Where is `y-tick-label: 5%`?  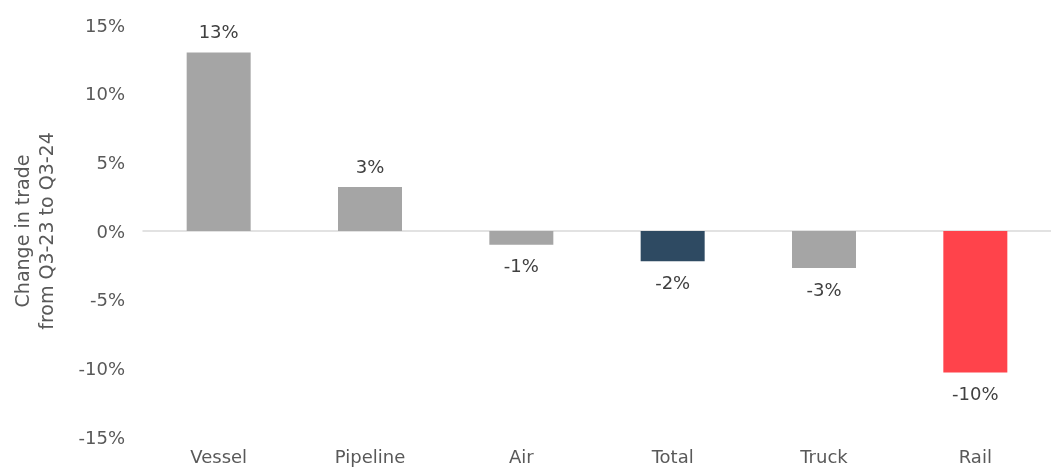 y-tick-label: 5% is located at coordinates (110, 162).